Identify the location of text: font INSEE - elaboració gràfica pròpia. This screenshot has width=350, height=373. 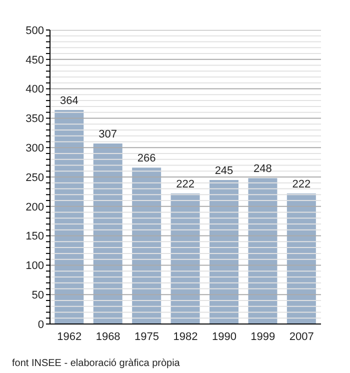
(96, 363).